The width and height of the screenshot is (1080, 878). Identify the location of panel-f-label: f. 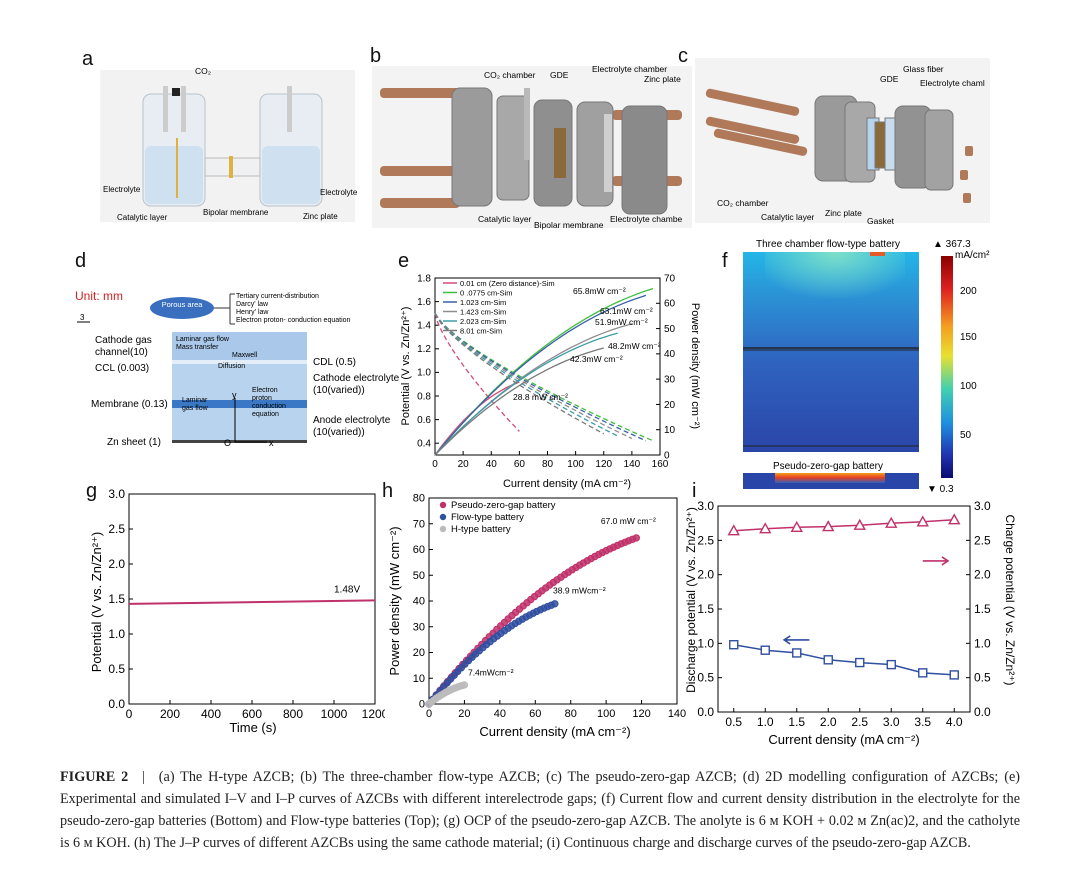
(725, 261).